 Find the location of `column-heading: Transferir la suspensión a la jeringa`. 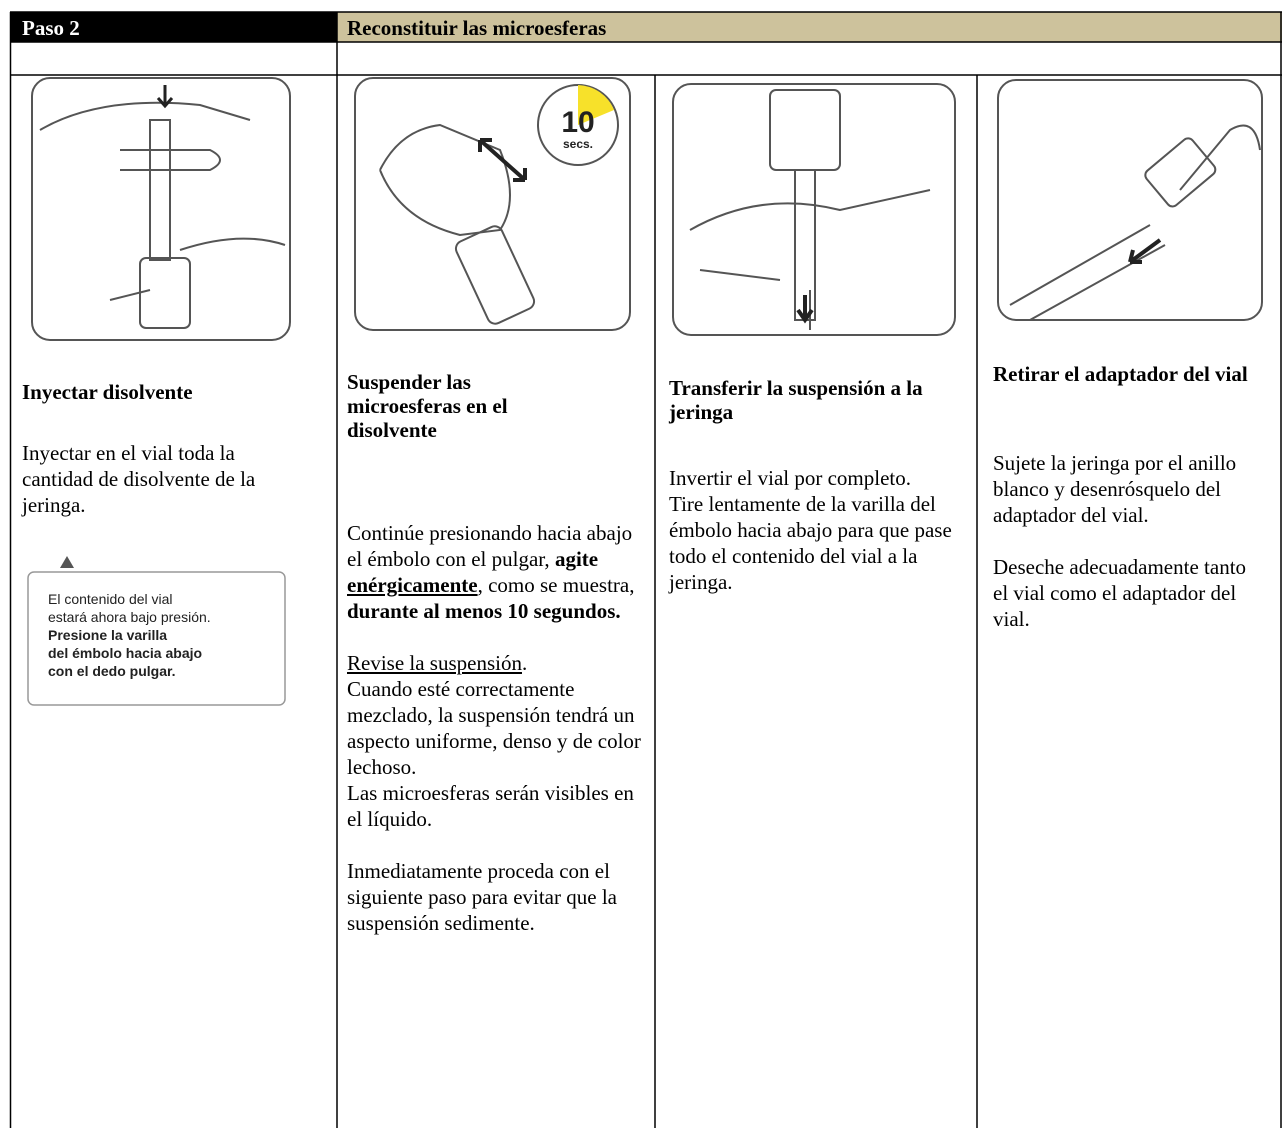

column-heading: Transferir la suspensión a la jeringa is located at coordinates (796, 400).